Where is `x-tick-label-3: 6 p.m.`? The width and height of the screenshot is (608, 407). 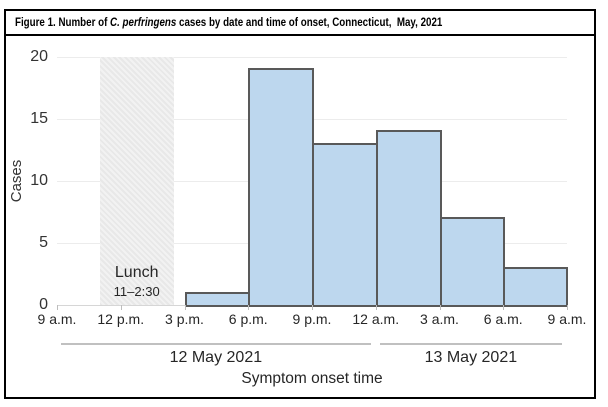 x-tick-label-3: 6 p.m. is located at coordinates (248, 319).